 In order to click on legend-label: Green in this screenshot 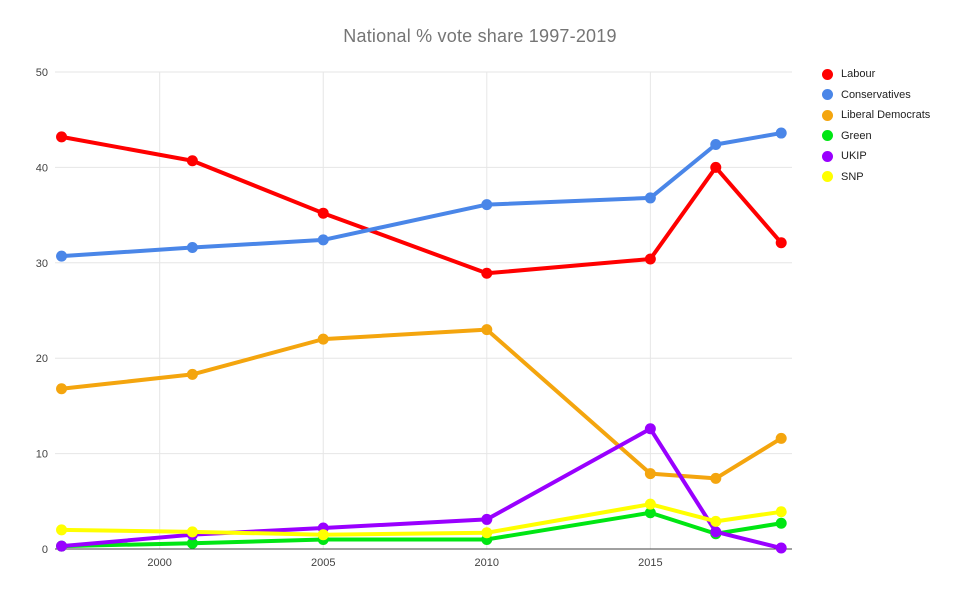, I will do `click(856, 135)`.